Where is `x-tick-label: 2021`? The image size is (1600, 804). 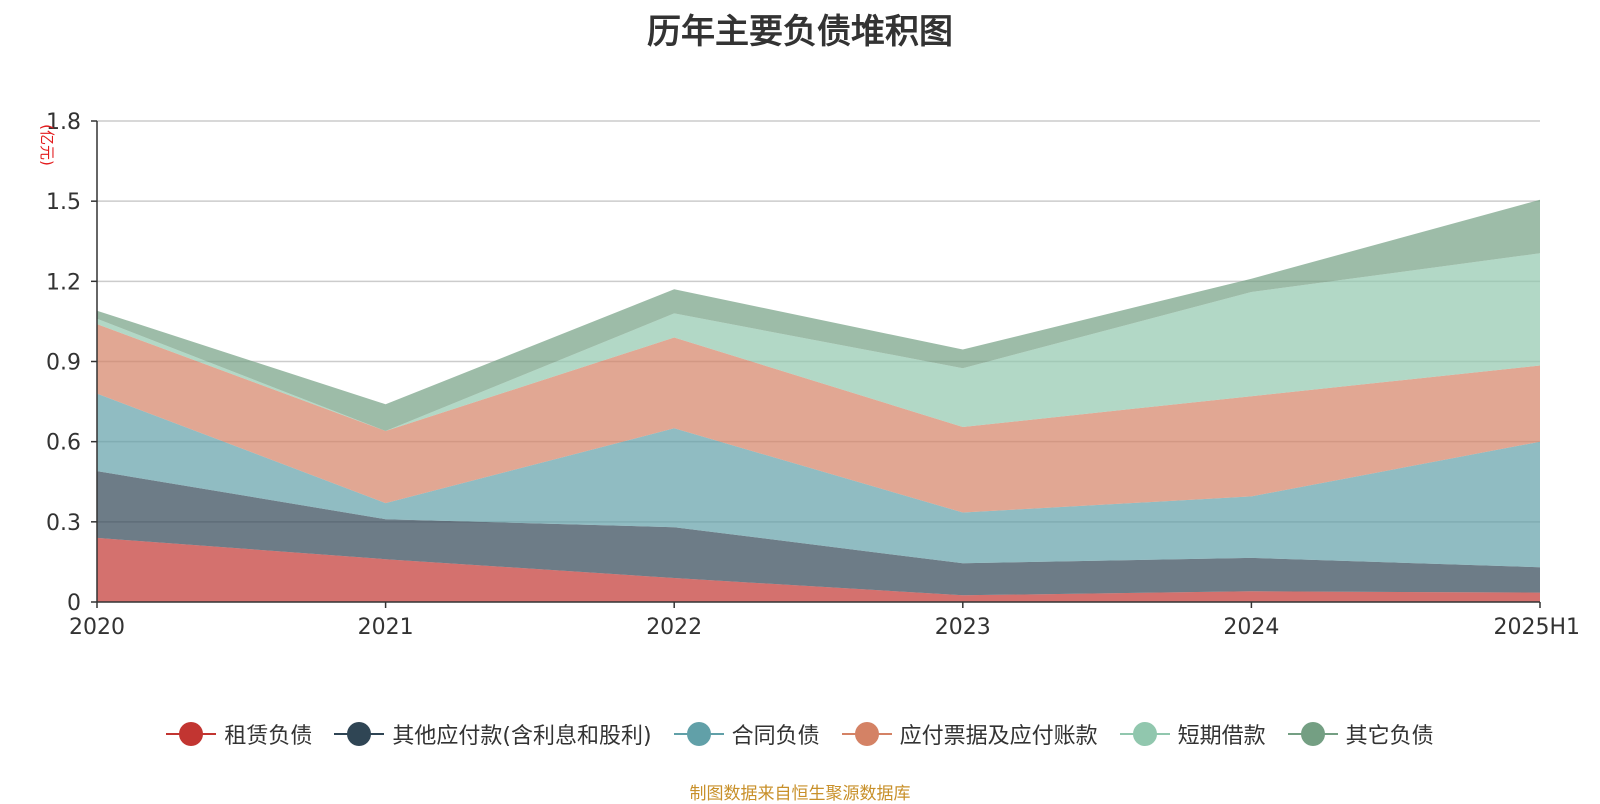 x-tick-label: 2021 is located at coordinates (386, 627).